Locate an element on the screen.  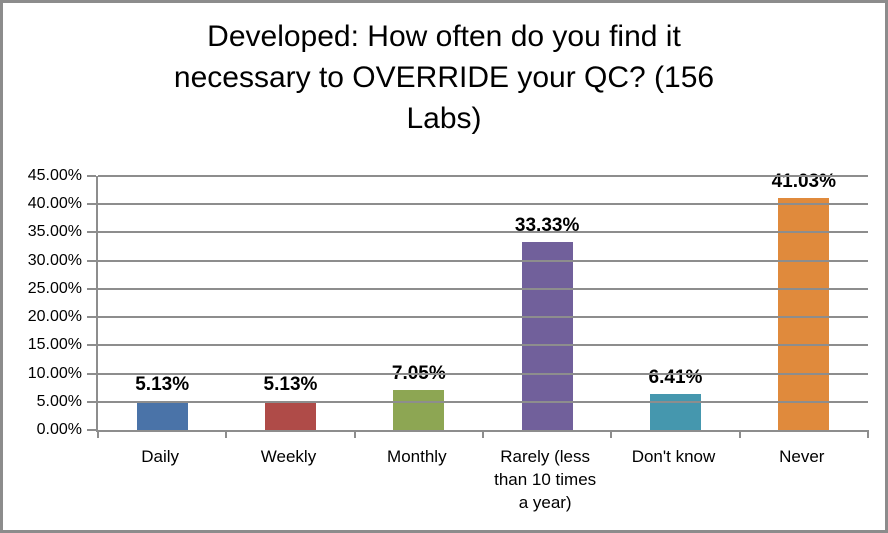
x-category-label: Monthly is located at coordinates (417, 456).